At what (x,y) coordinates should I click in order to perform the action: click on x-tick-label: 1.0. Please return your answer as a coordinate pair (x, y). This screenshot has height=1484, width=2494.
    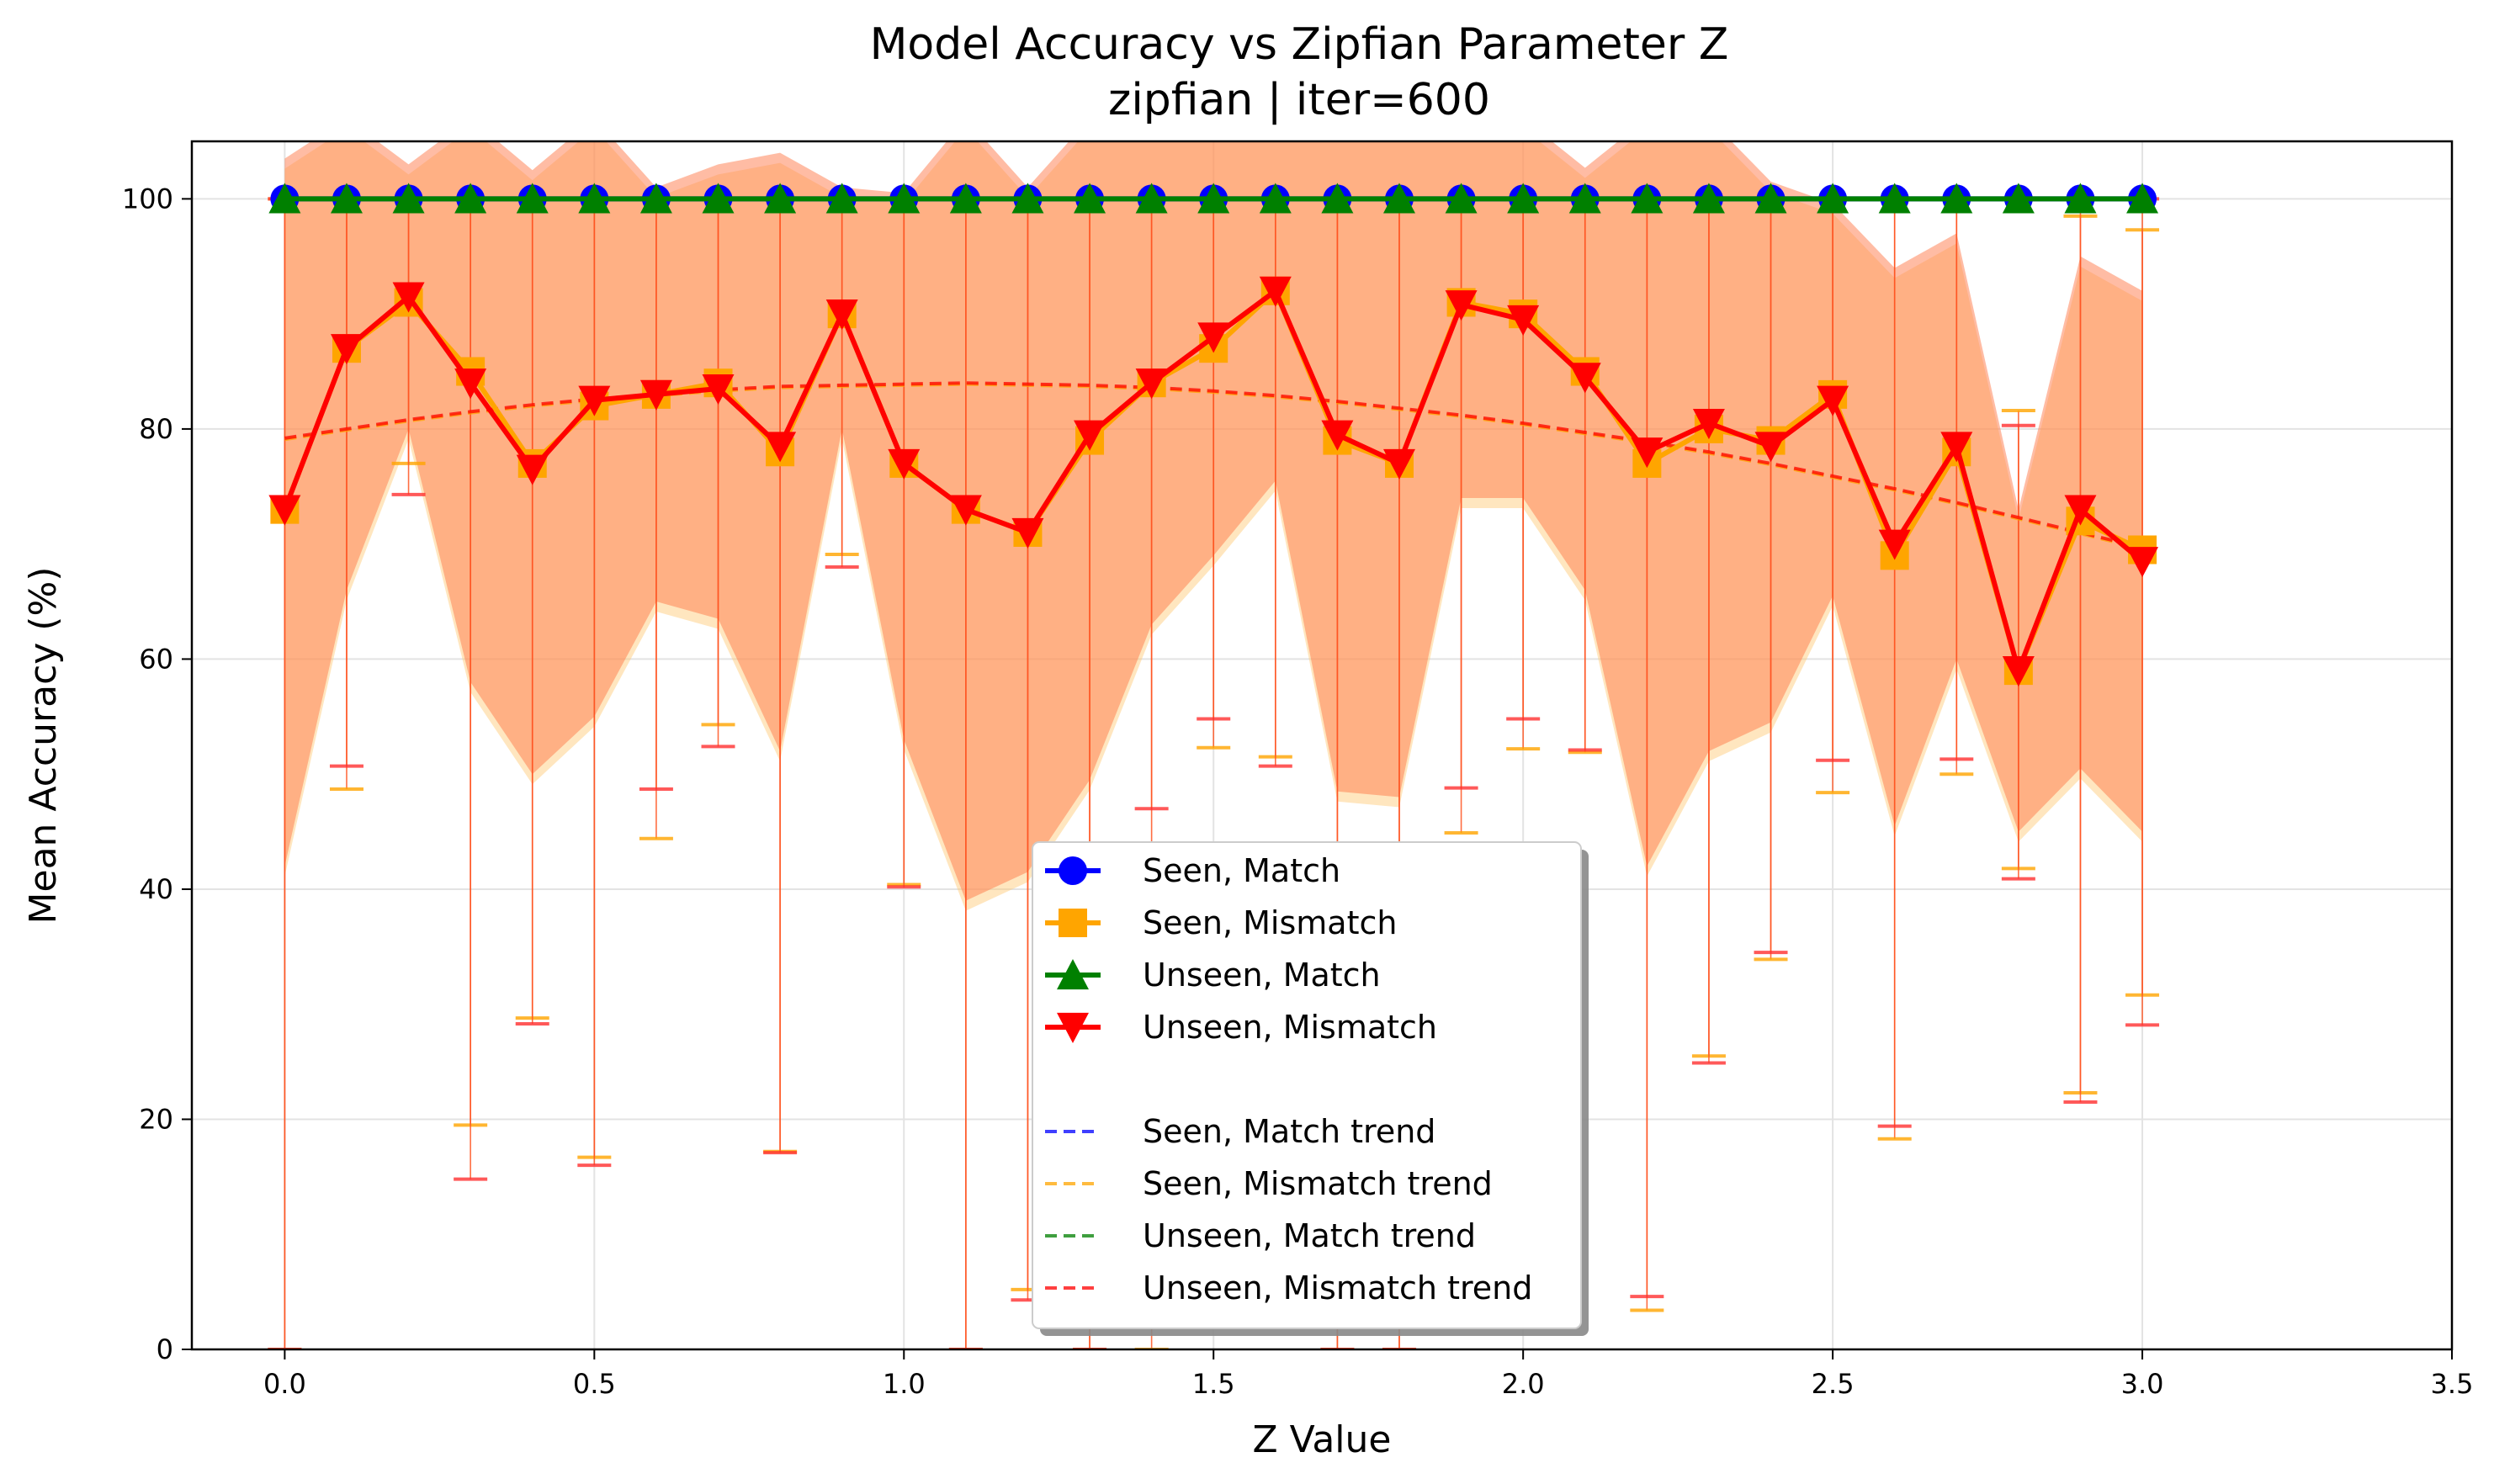
    Looking at the image, I should click on (904, 1384).